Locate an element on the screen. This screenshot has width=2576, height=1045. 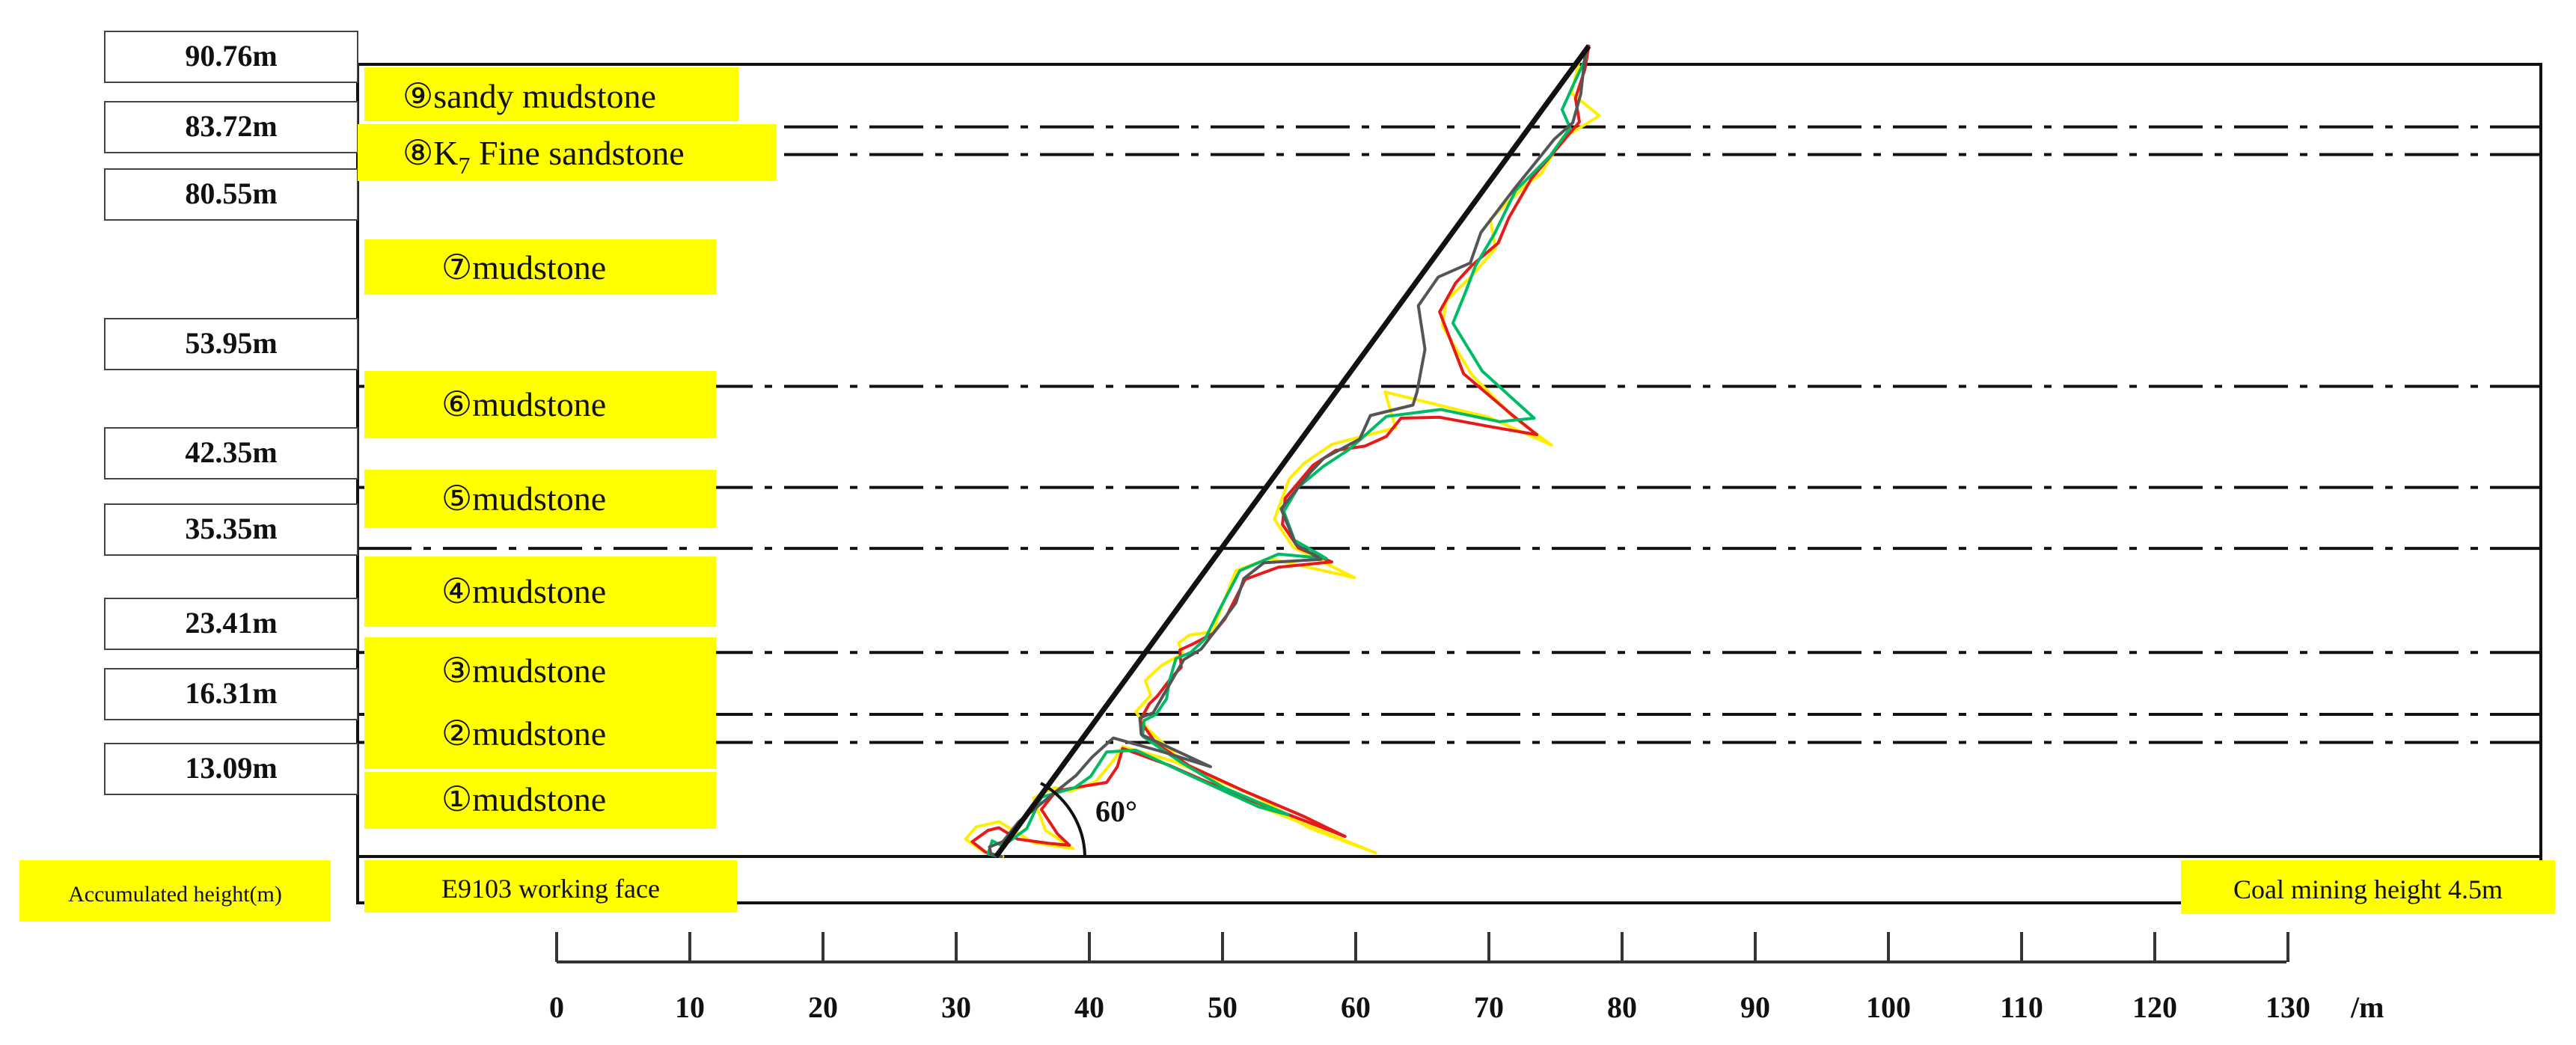
coal-height-text: Coal mining height 4.5m is located at coordinates (2368, 889).